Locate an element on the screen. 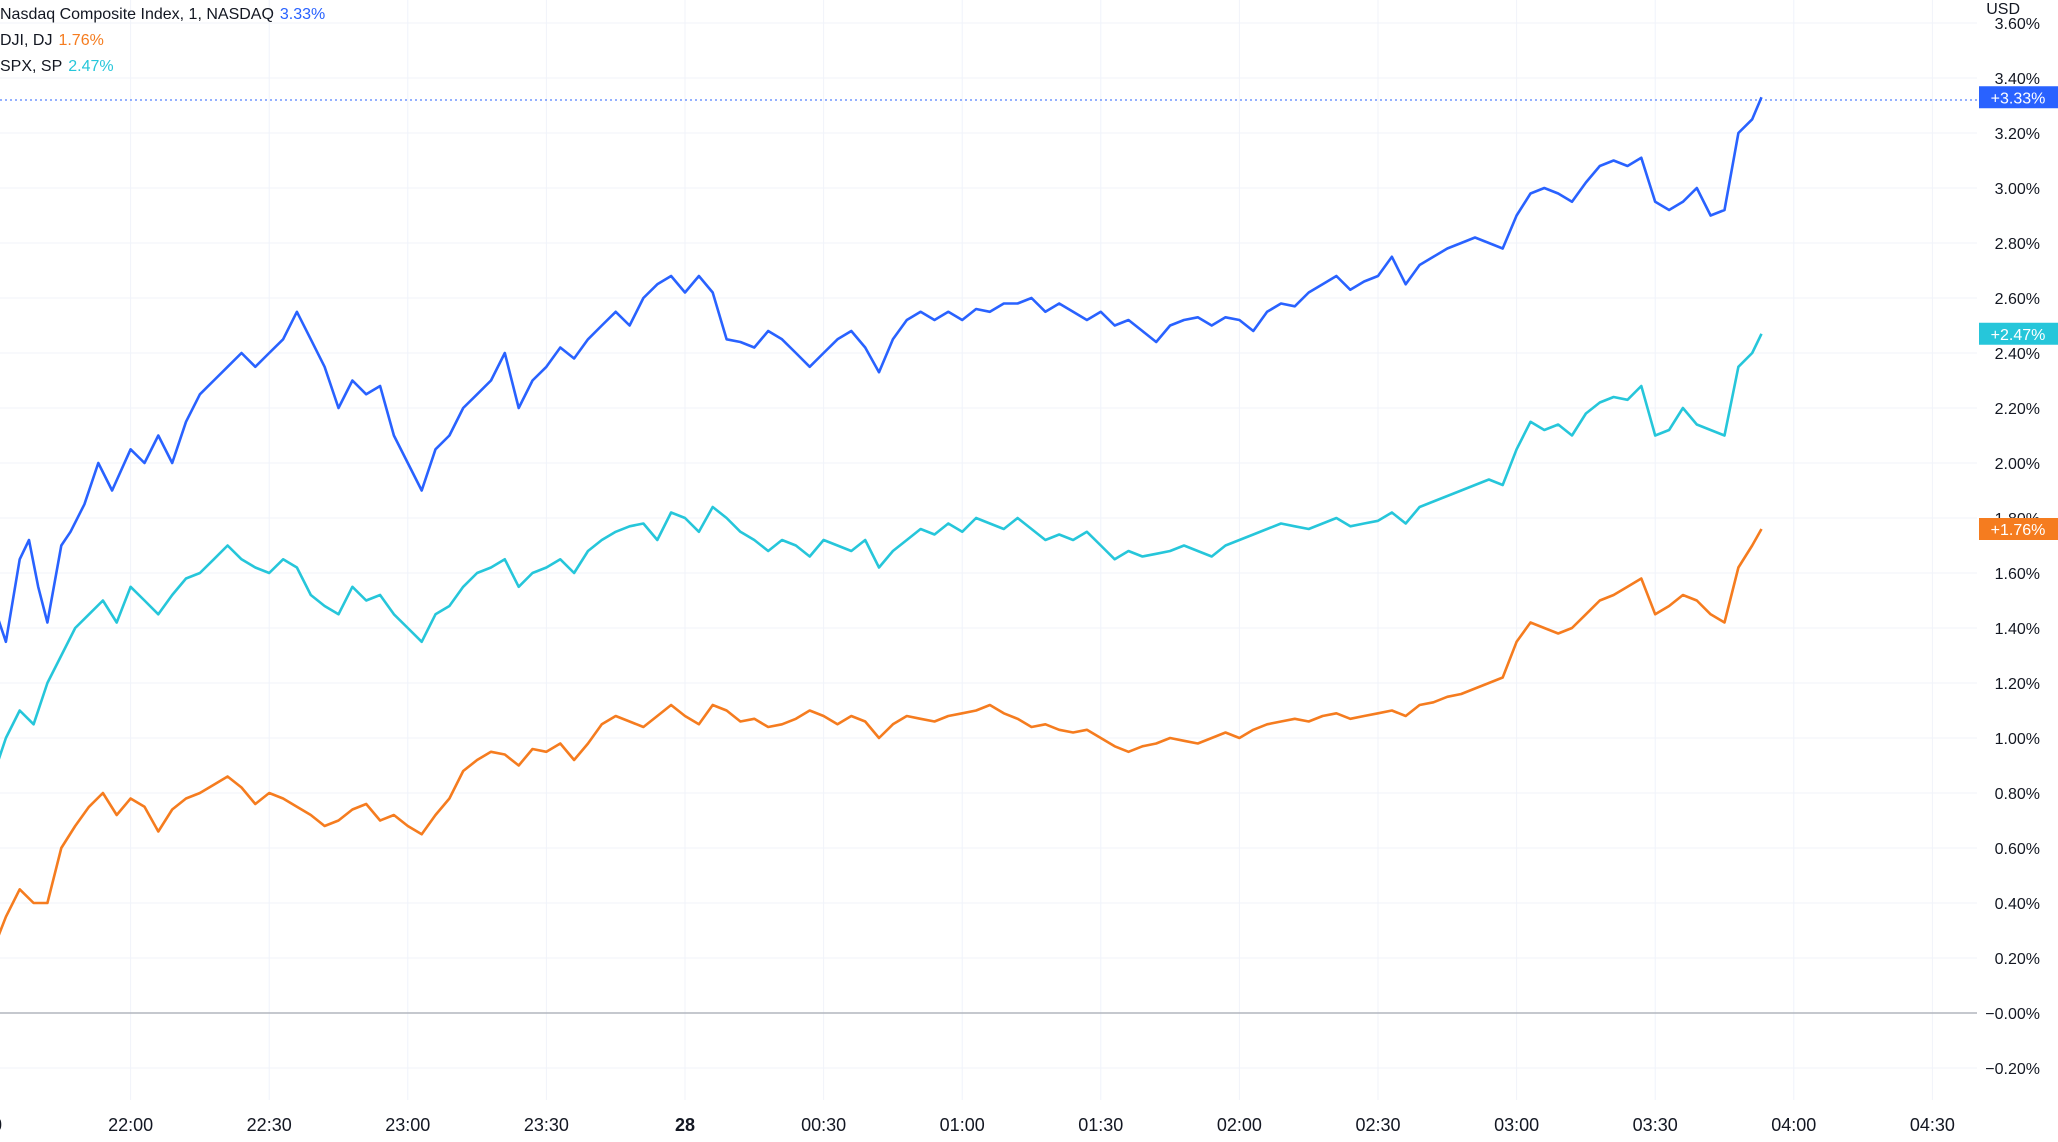 This screenshot has width=2058, height=1142. price-tick-label: 0.20% is located at coordinates (2017, 959).